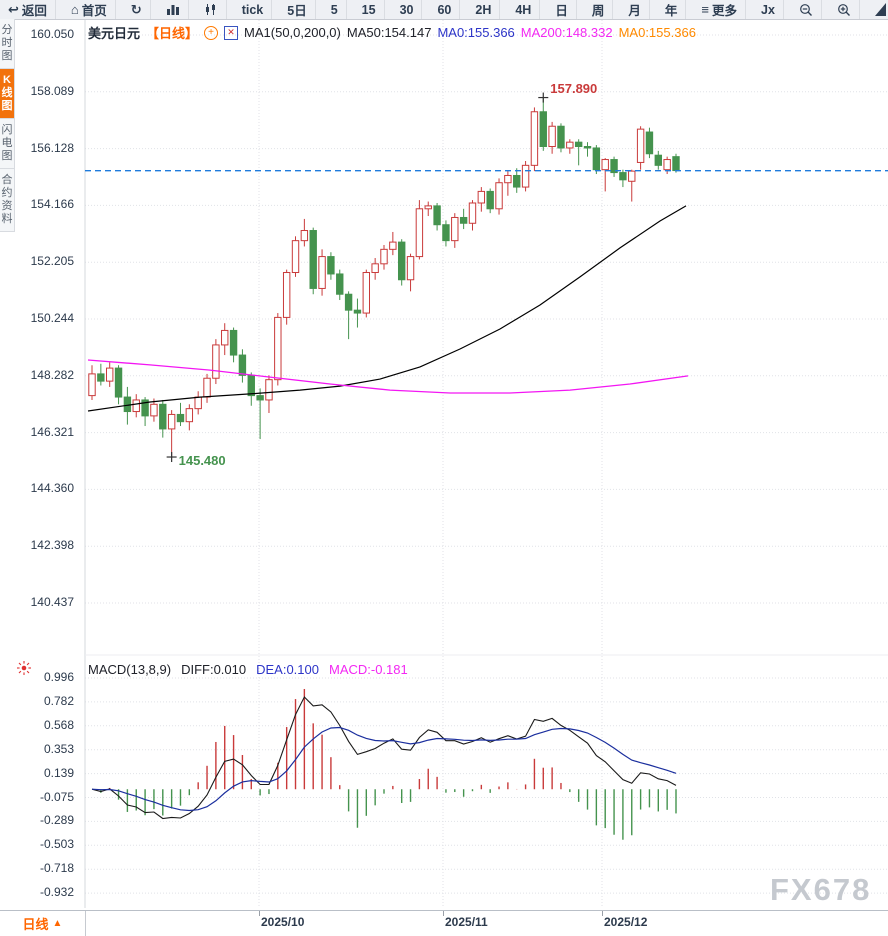 Image resolution: width=888 pixels, height=936 pixels. I want to click on interval-2h-button: 2H, so click(484, 9).